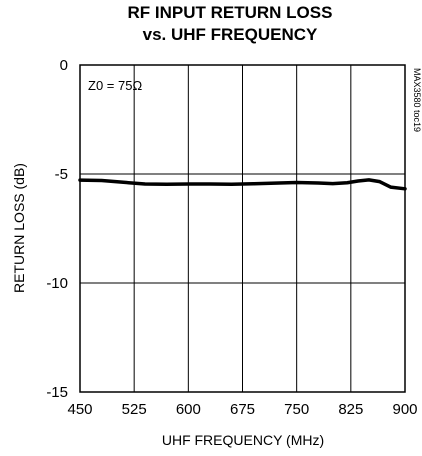 The width and height of the screenshot is (422, 456). Describe the element at coordinates (61, 174) in the screenshot. I see `y-tick-label: -5` at that location.